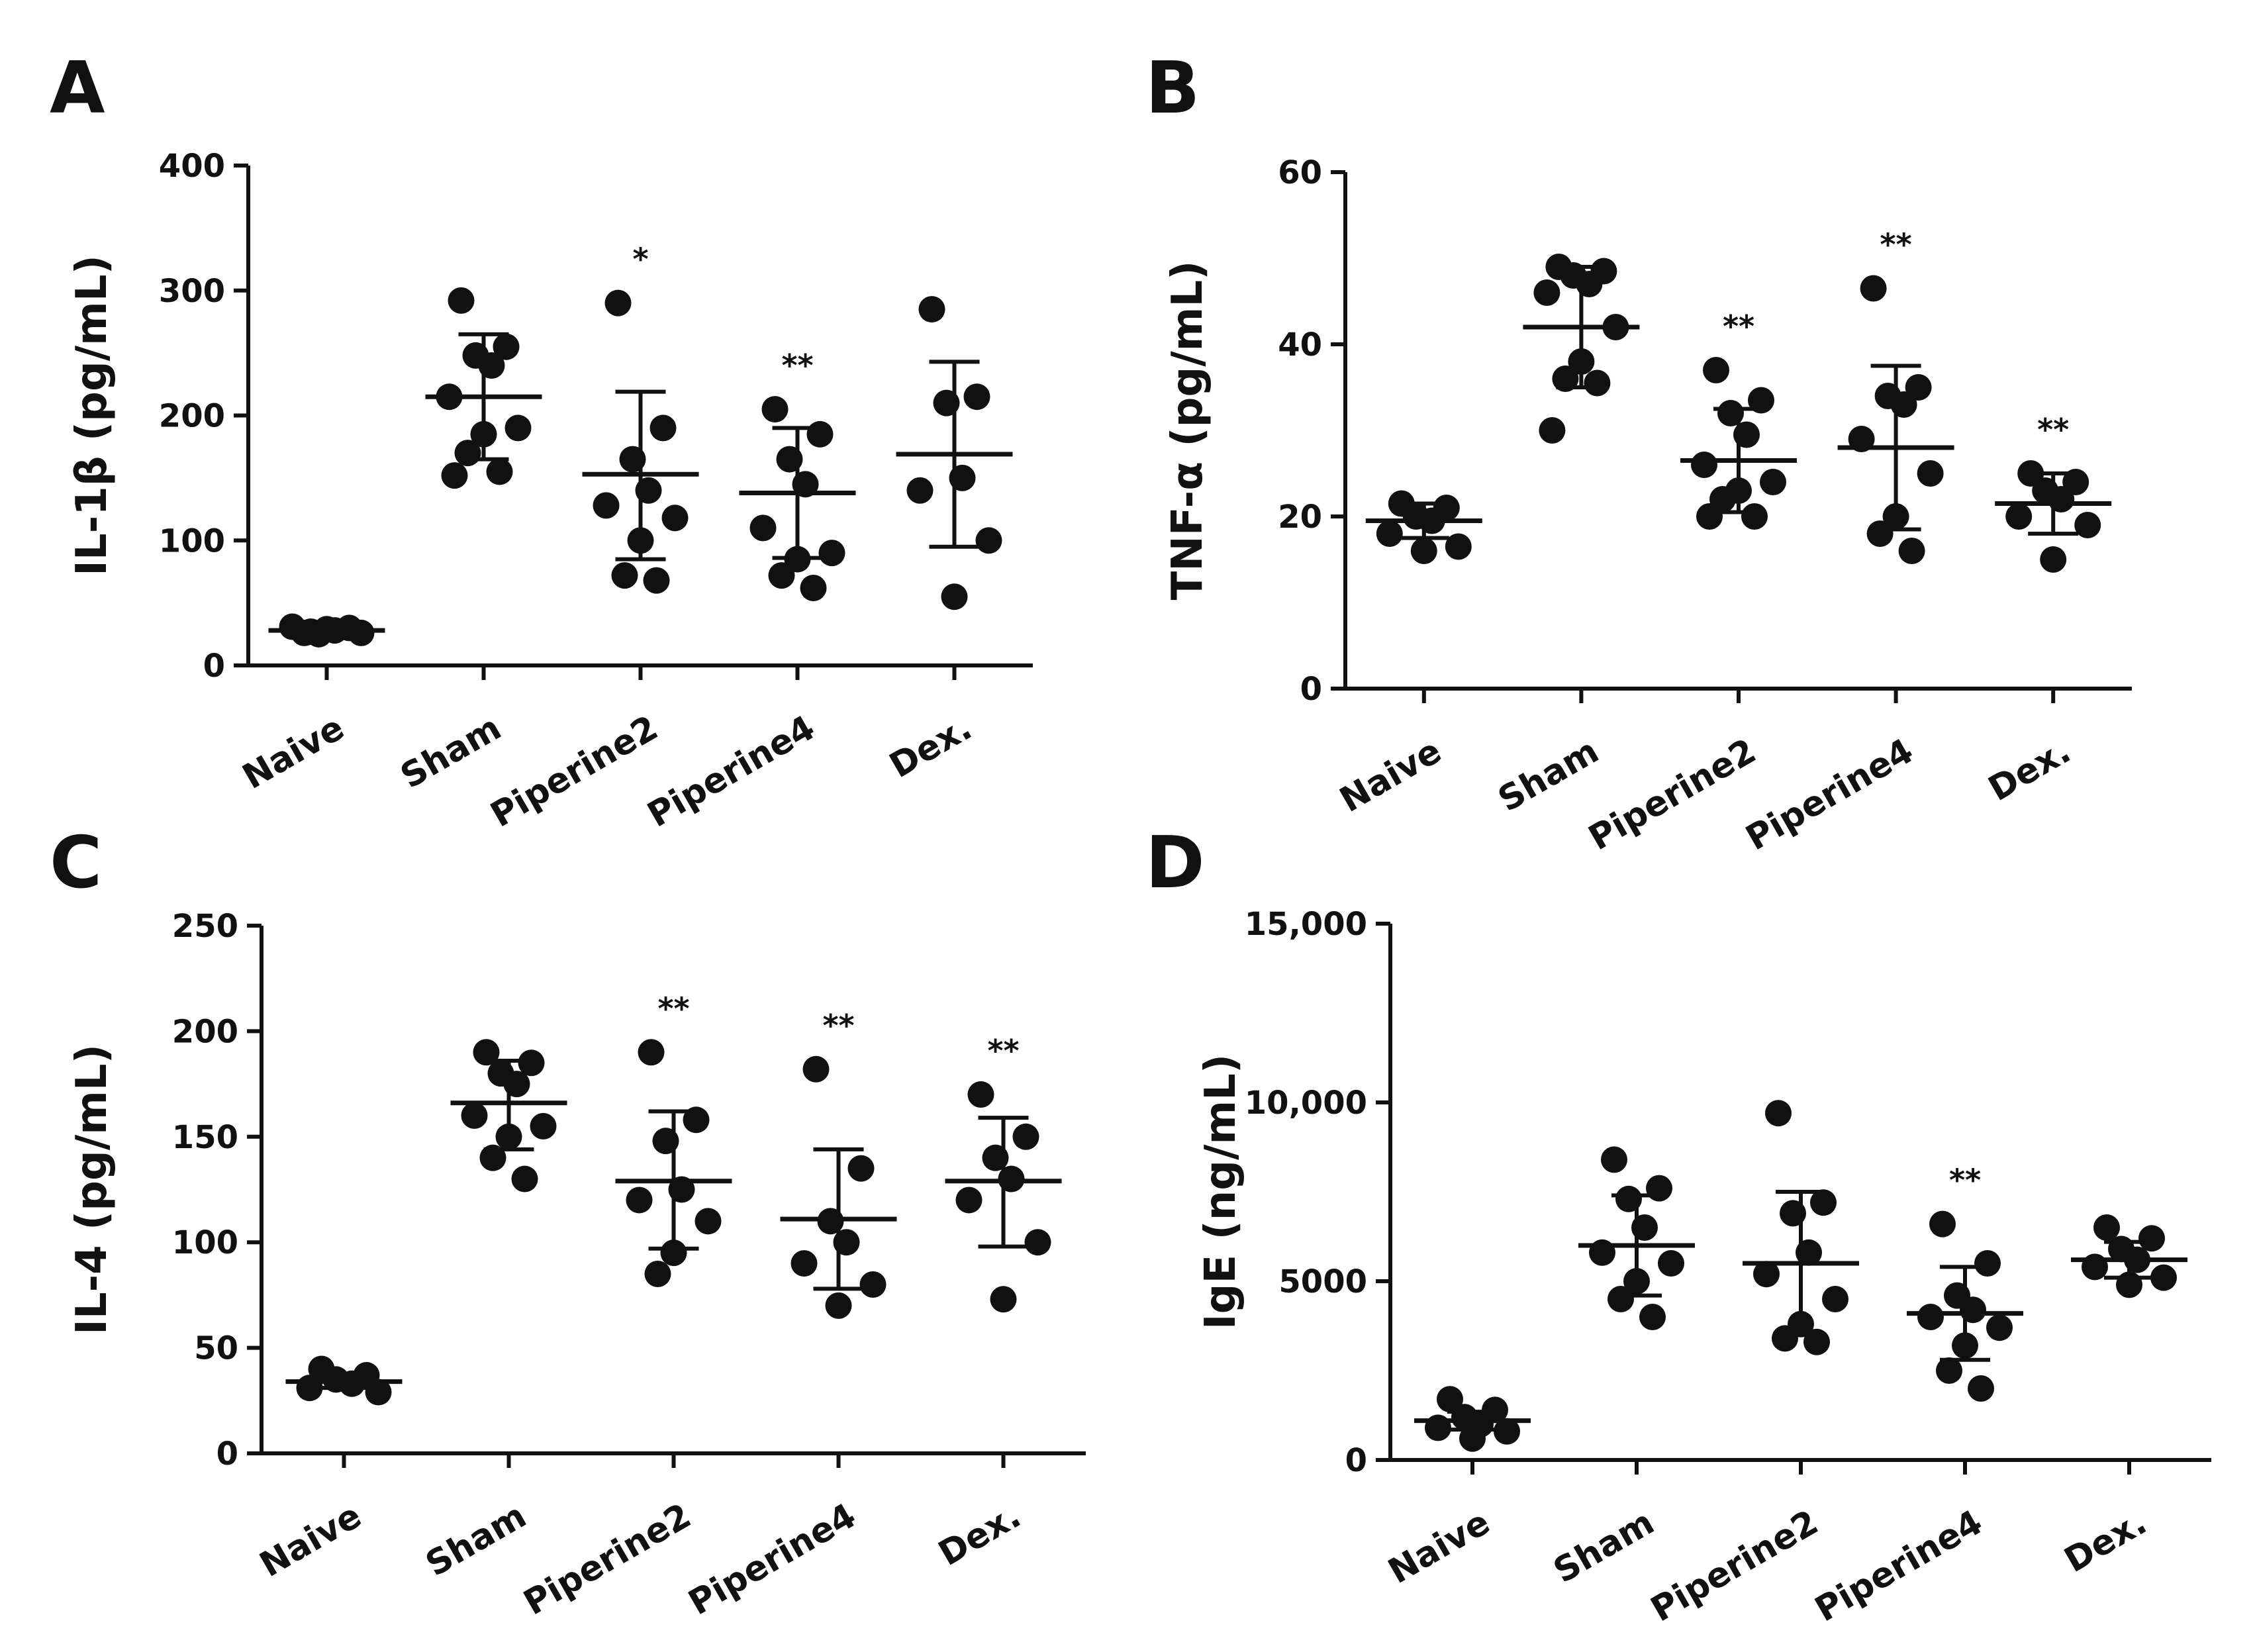 The image size is (2255, 1652). Describe the element at coordinates (216, 1348) in the screenshot. I see `y-tick-label: 50` at that location.